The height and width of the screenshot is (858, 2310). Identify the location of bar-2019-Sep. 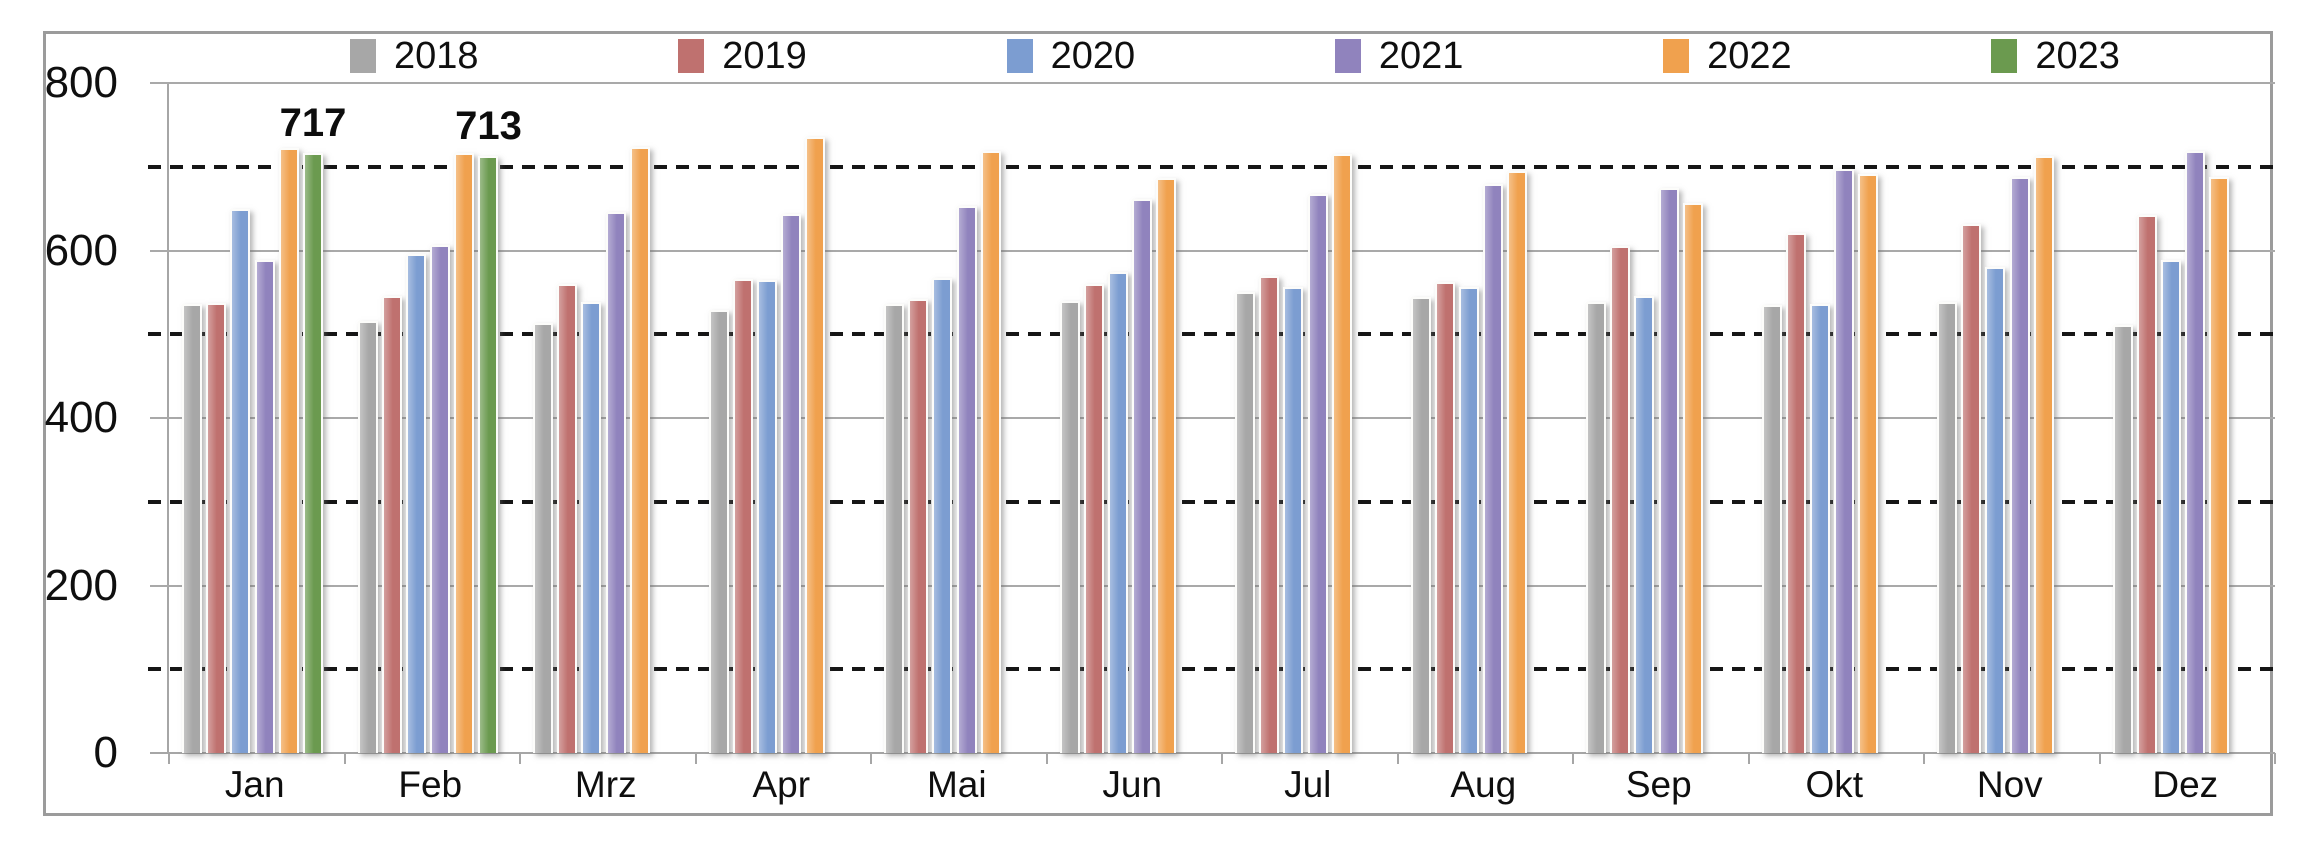
(1620, 499).